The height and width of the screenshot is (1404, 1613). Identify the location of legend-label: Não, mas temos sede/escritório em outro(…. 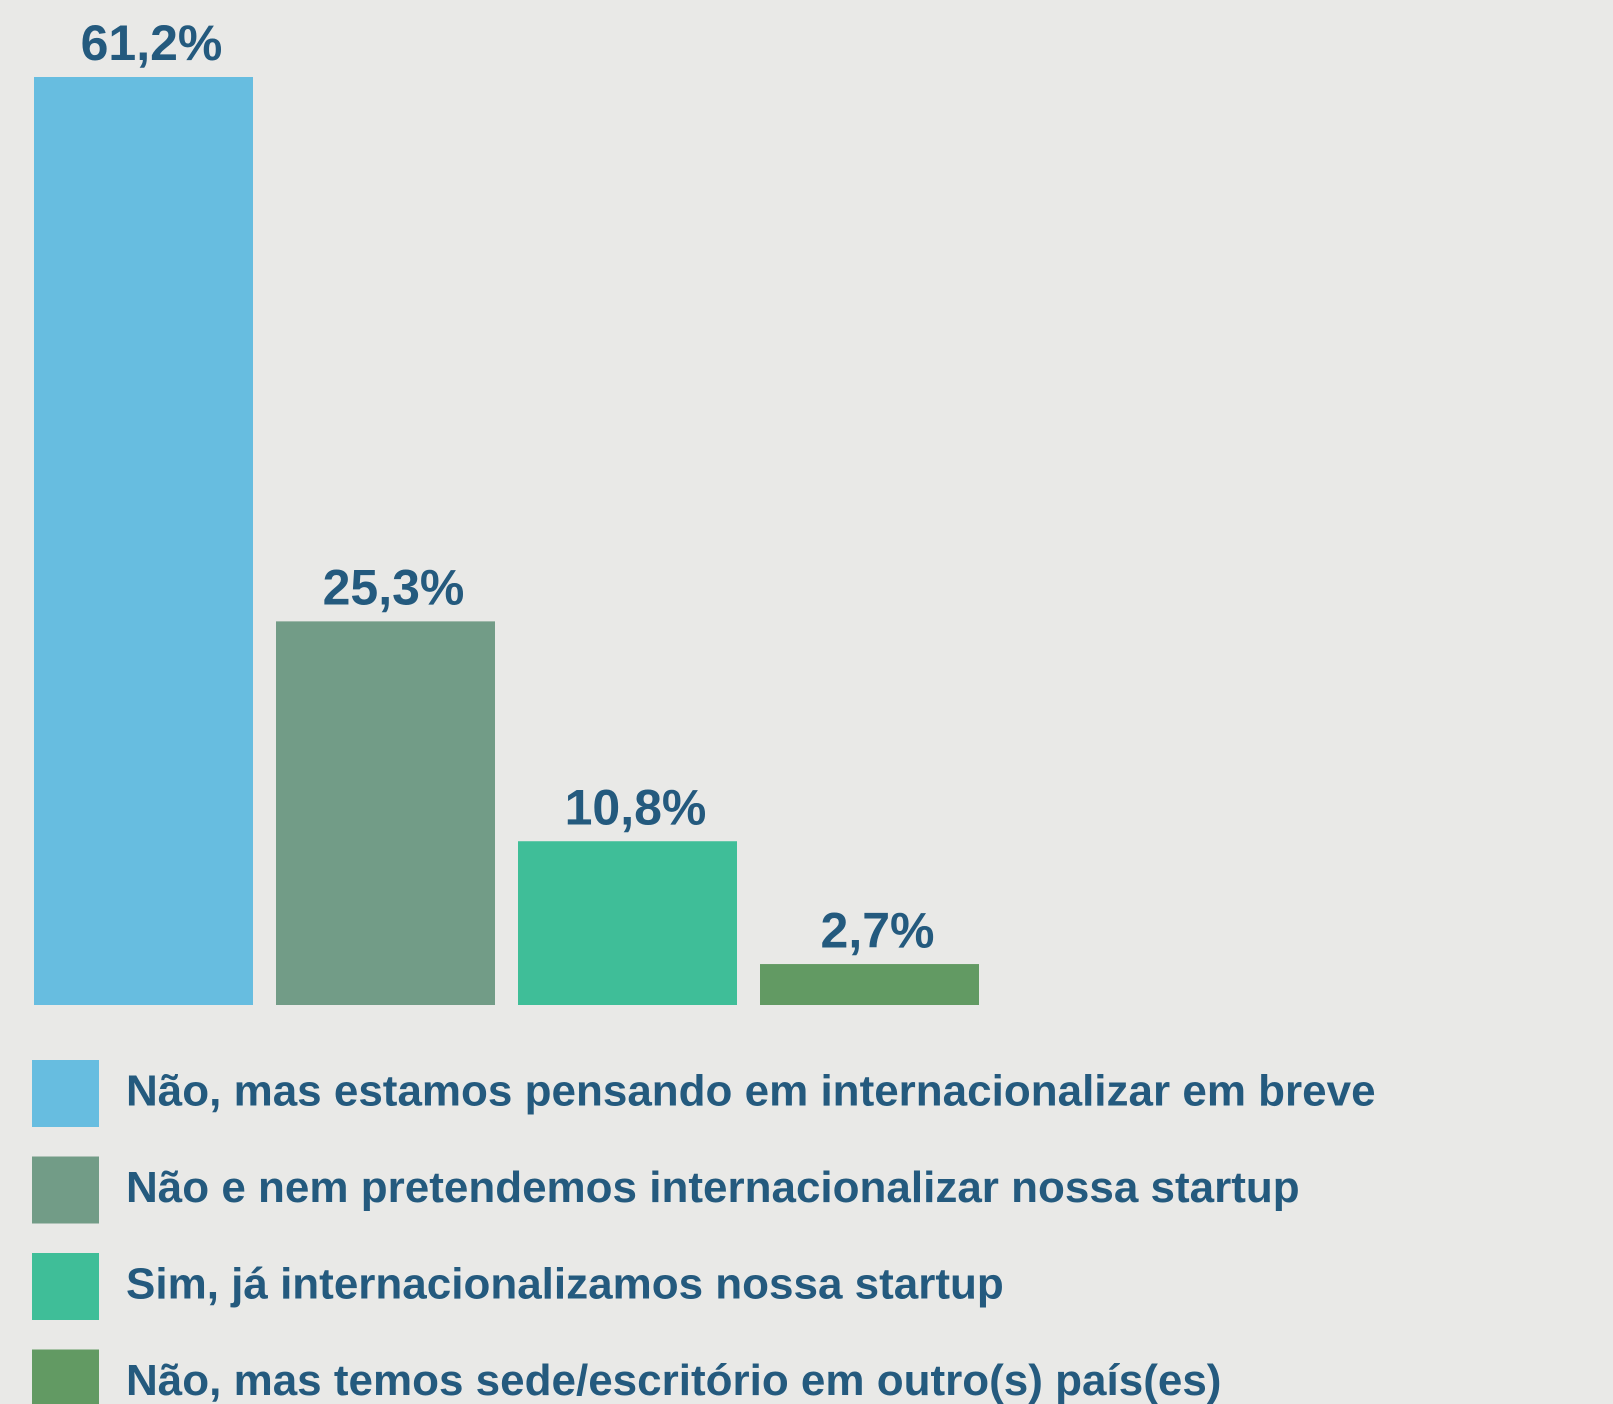
(673, 1380).